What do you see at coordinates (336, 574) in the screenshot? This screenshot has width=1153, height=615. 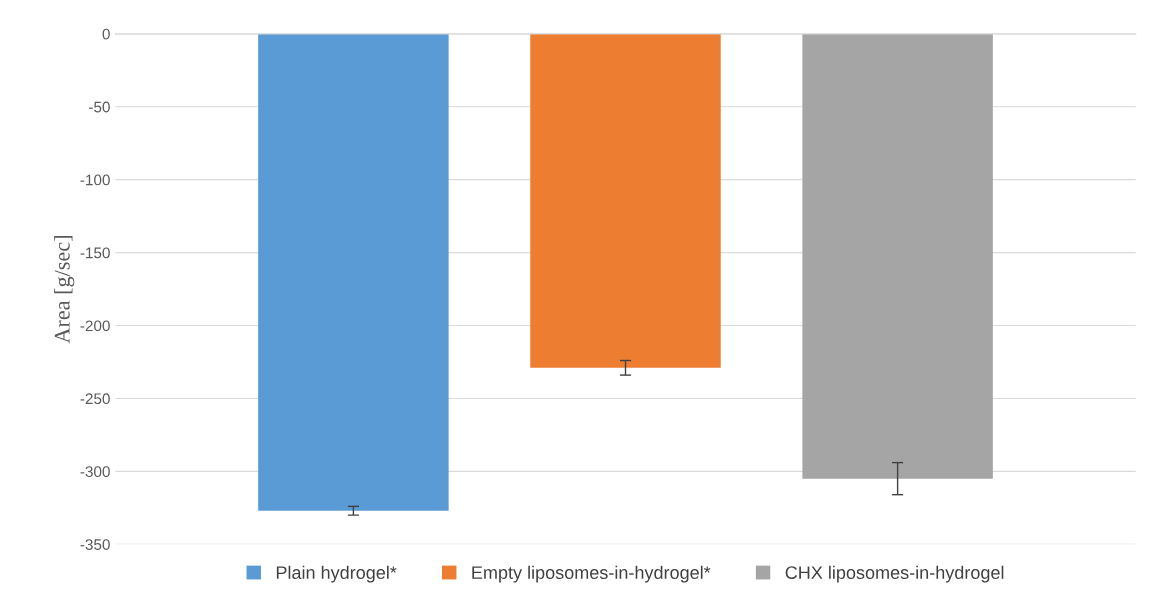 I see `legend-label: Plain hydrogel*` at bounding box center [336, 574].